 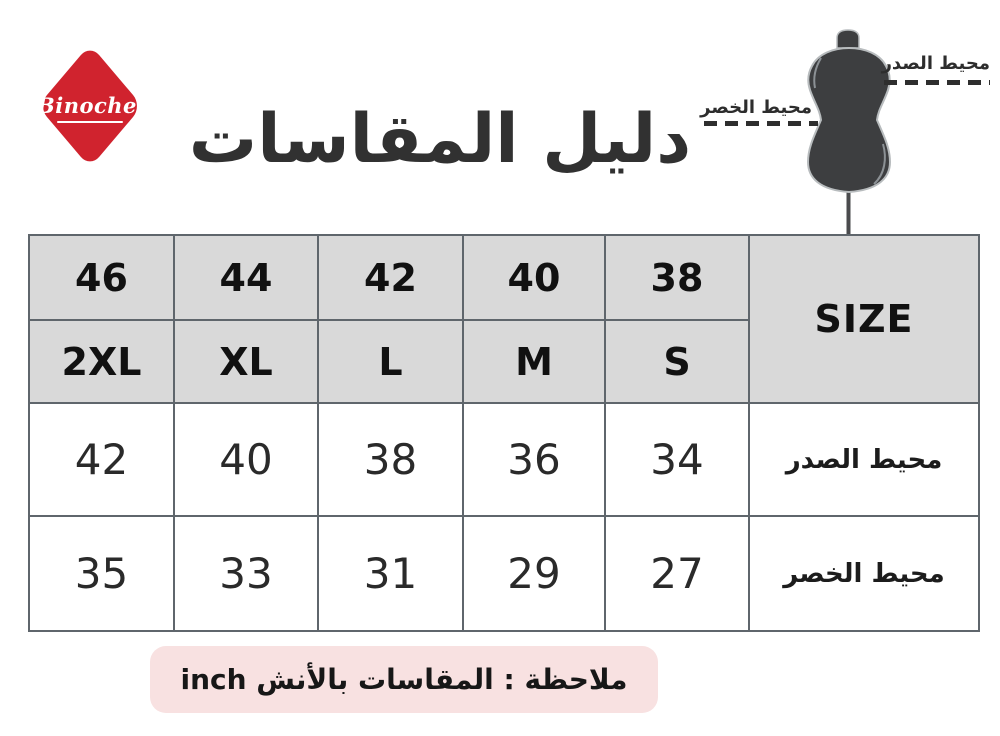 What do you see at coordinates (390, 573) in the screenshot?
I see `waist-value-cell: 31` at bounding box center [390, 573].